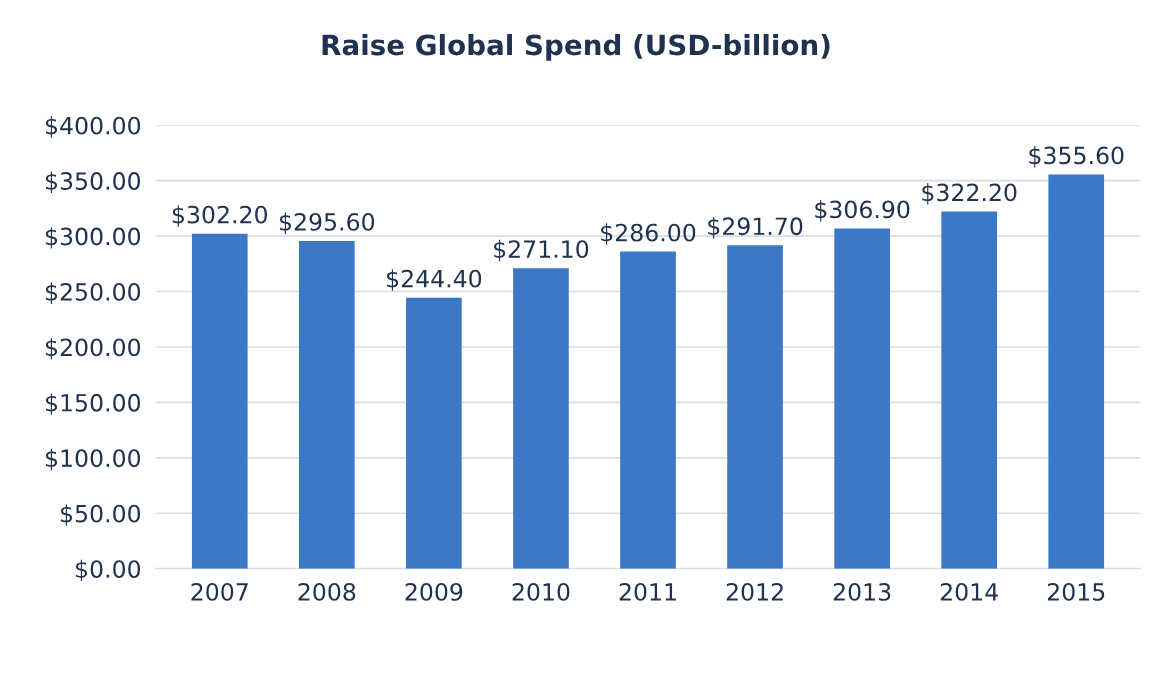 This screenshot has width=1152, height=677. What do you see at coordinates (969, 591) in the screenshot?
I see `x-tick-label: 2014` at bounding box center [969, 591].